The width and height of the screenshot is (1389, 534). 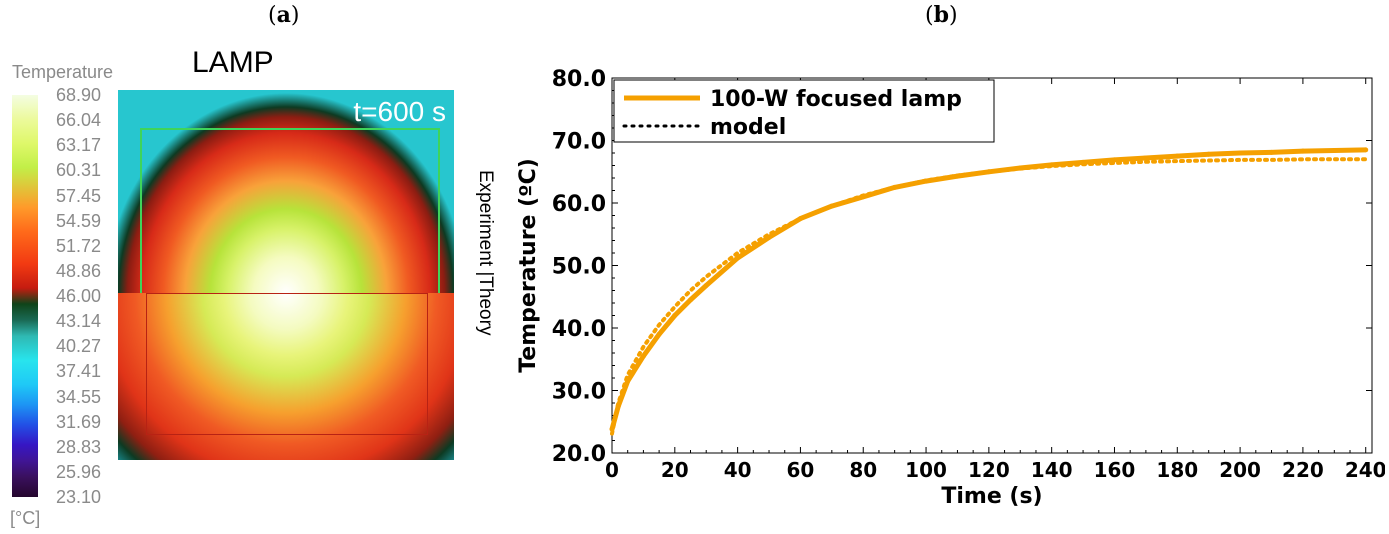 I want to click on y-tick-label: 30.0, so click(x=579, y=392).